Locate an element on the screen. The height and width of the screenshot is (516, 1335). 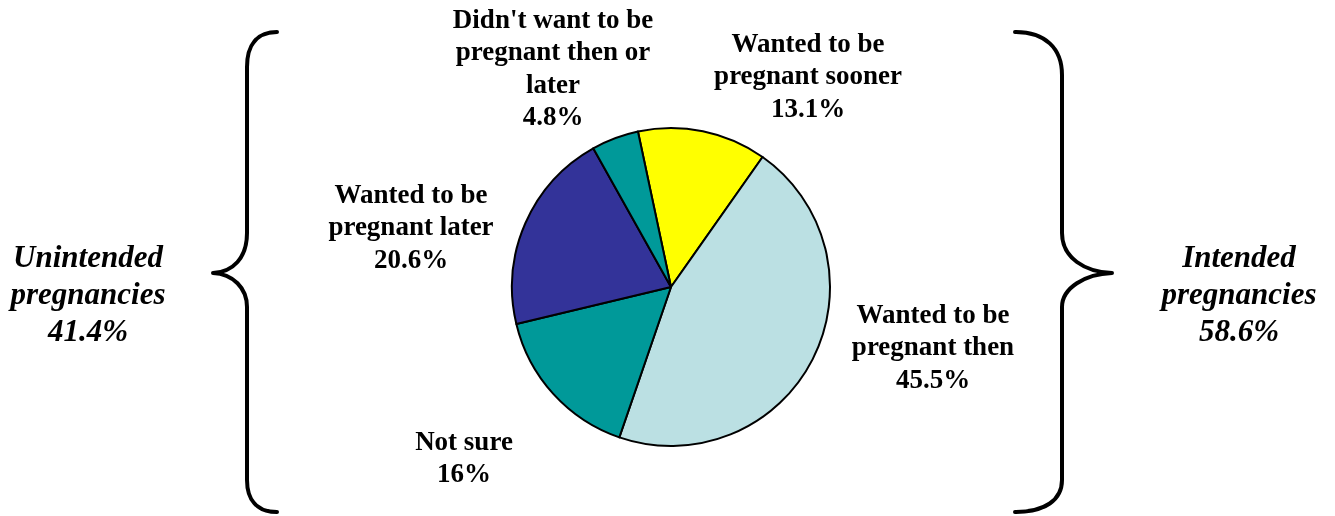
text: Unintended pregnancies 41.4% is located at coordinates (86, 294).